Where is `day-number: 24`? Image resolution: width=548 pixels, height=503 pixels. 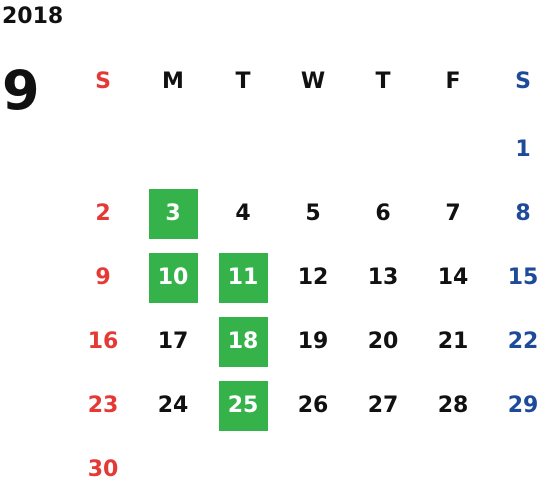
day-number: 24 is located at coordinates (173, 405).